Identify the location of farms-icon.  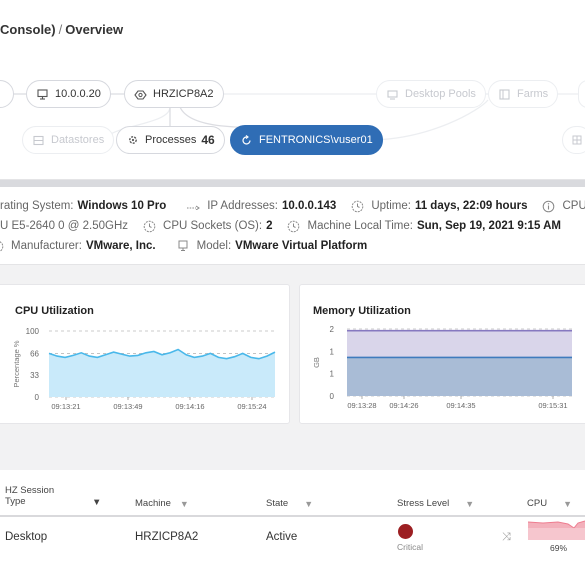
(504, 94).